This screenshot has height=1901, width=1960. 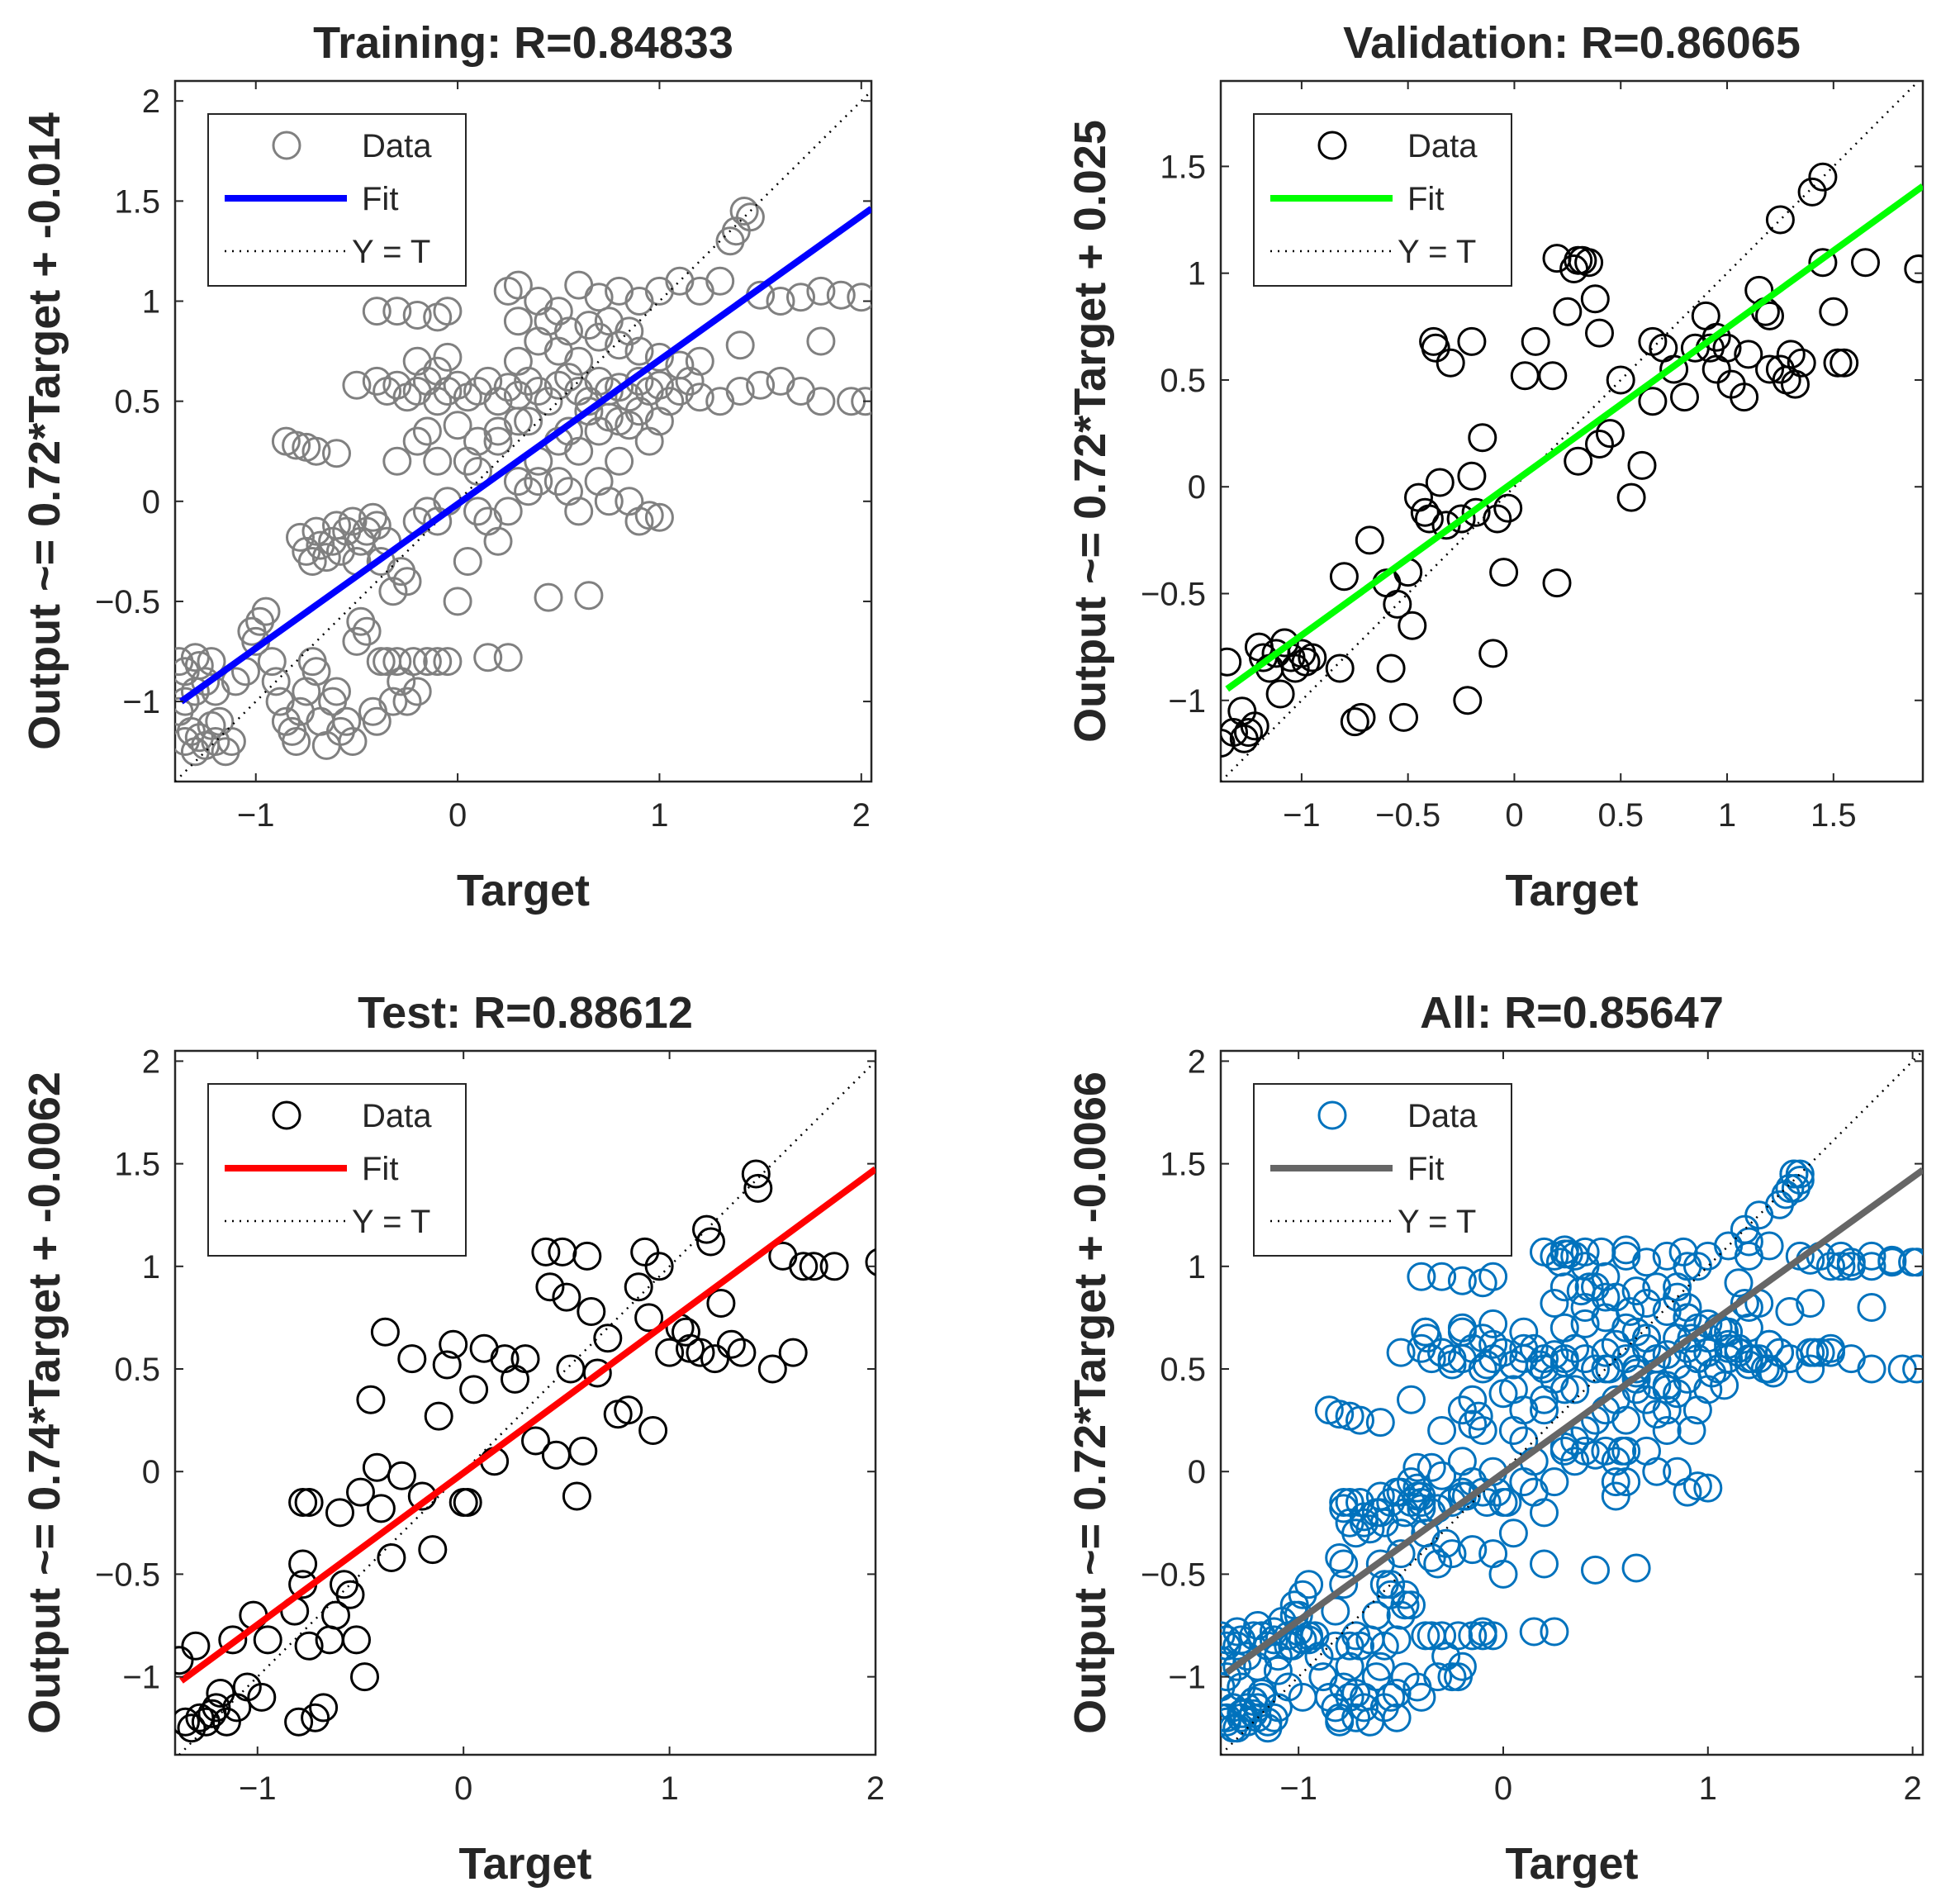 What do you see at coordinates (151, 1061) in the screenshot?
I see `y-tick-label: 2` at bounding box center [151, 1061].